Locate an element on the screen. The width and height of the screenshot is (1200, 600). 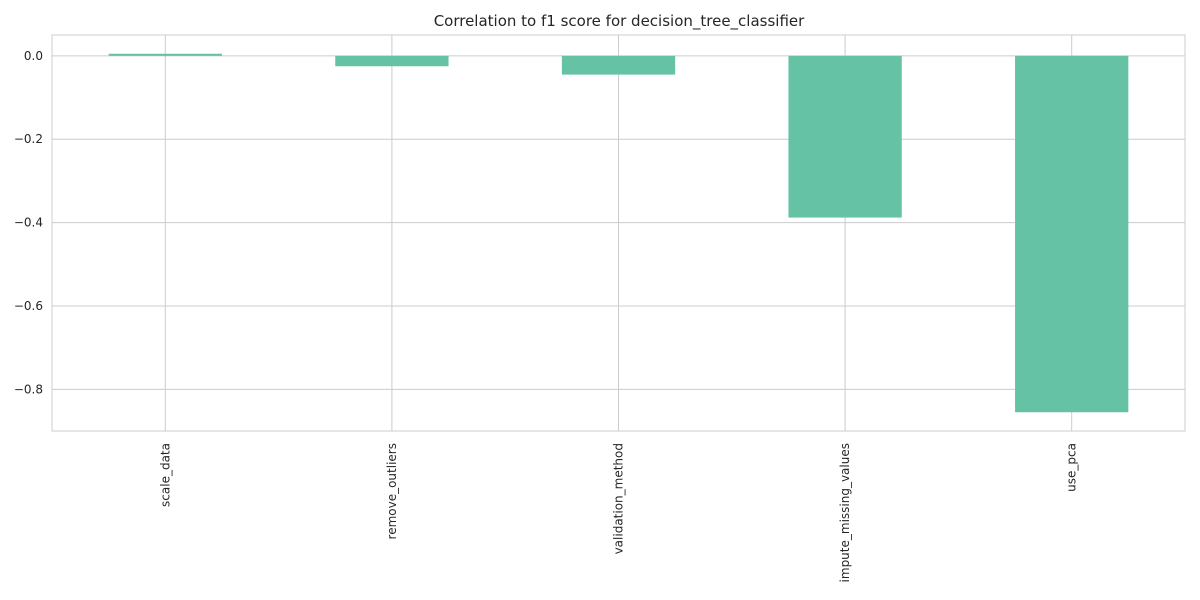
x-tick-label: scale_data is located at coordinates (165, 475).